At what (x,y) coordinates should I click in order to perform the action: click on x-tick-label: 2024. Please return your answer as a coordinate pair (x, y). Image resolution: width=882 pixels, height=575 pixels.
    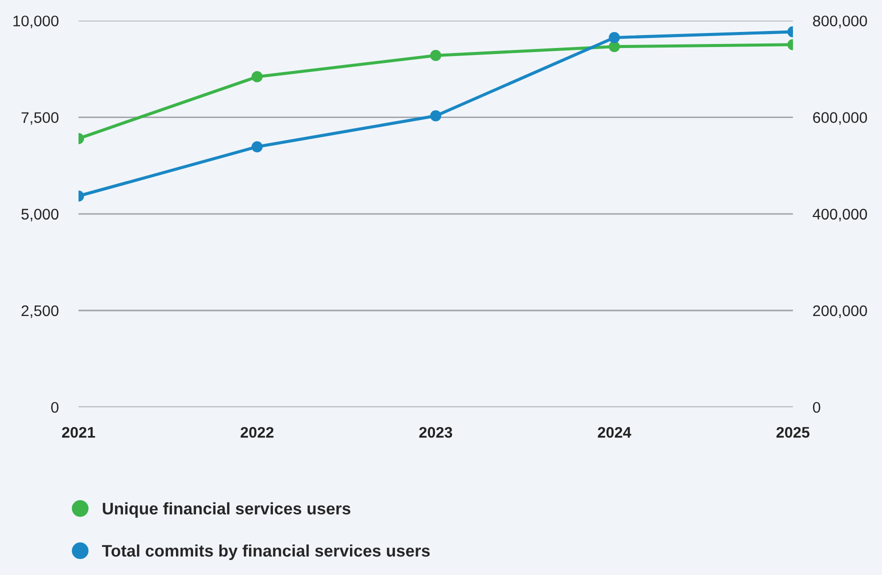
    Looking at the image, I should click on (615, 432).